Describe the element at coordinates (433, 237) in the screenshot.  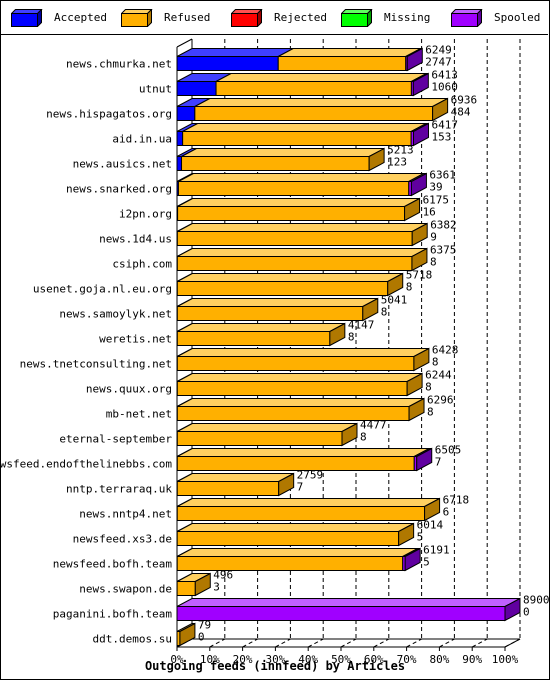
I see `accepted-label: 9` at that location.